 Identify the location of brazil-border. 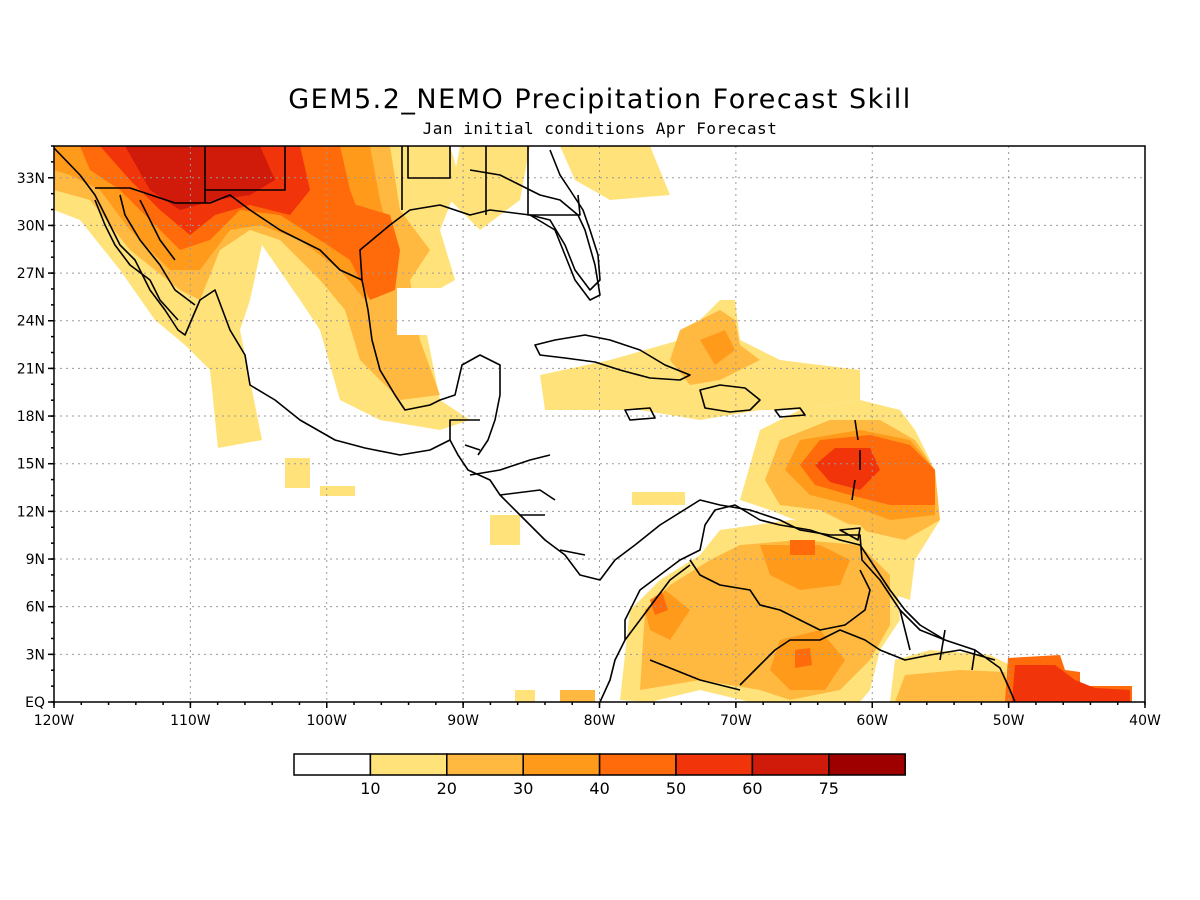
(867, 657).